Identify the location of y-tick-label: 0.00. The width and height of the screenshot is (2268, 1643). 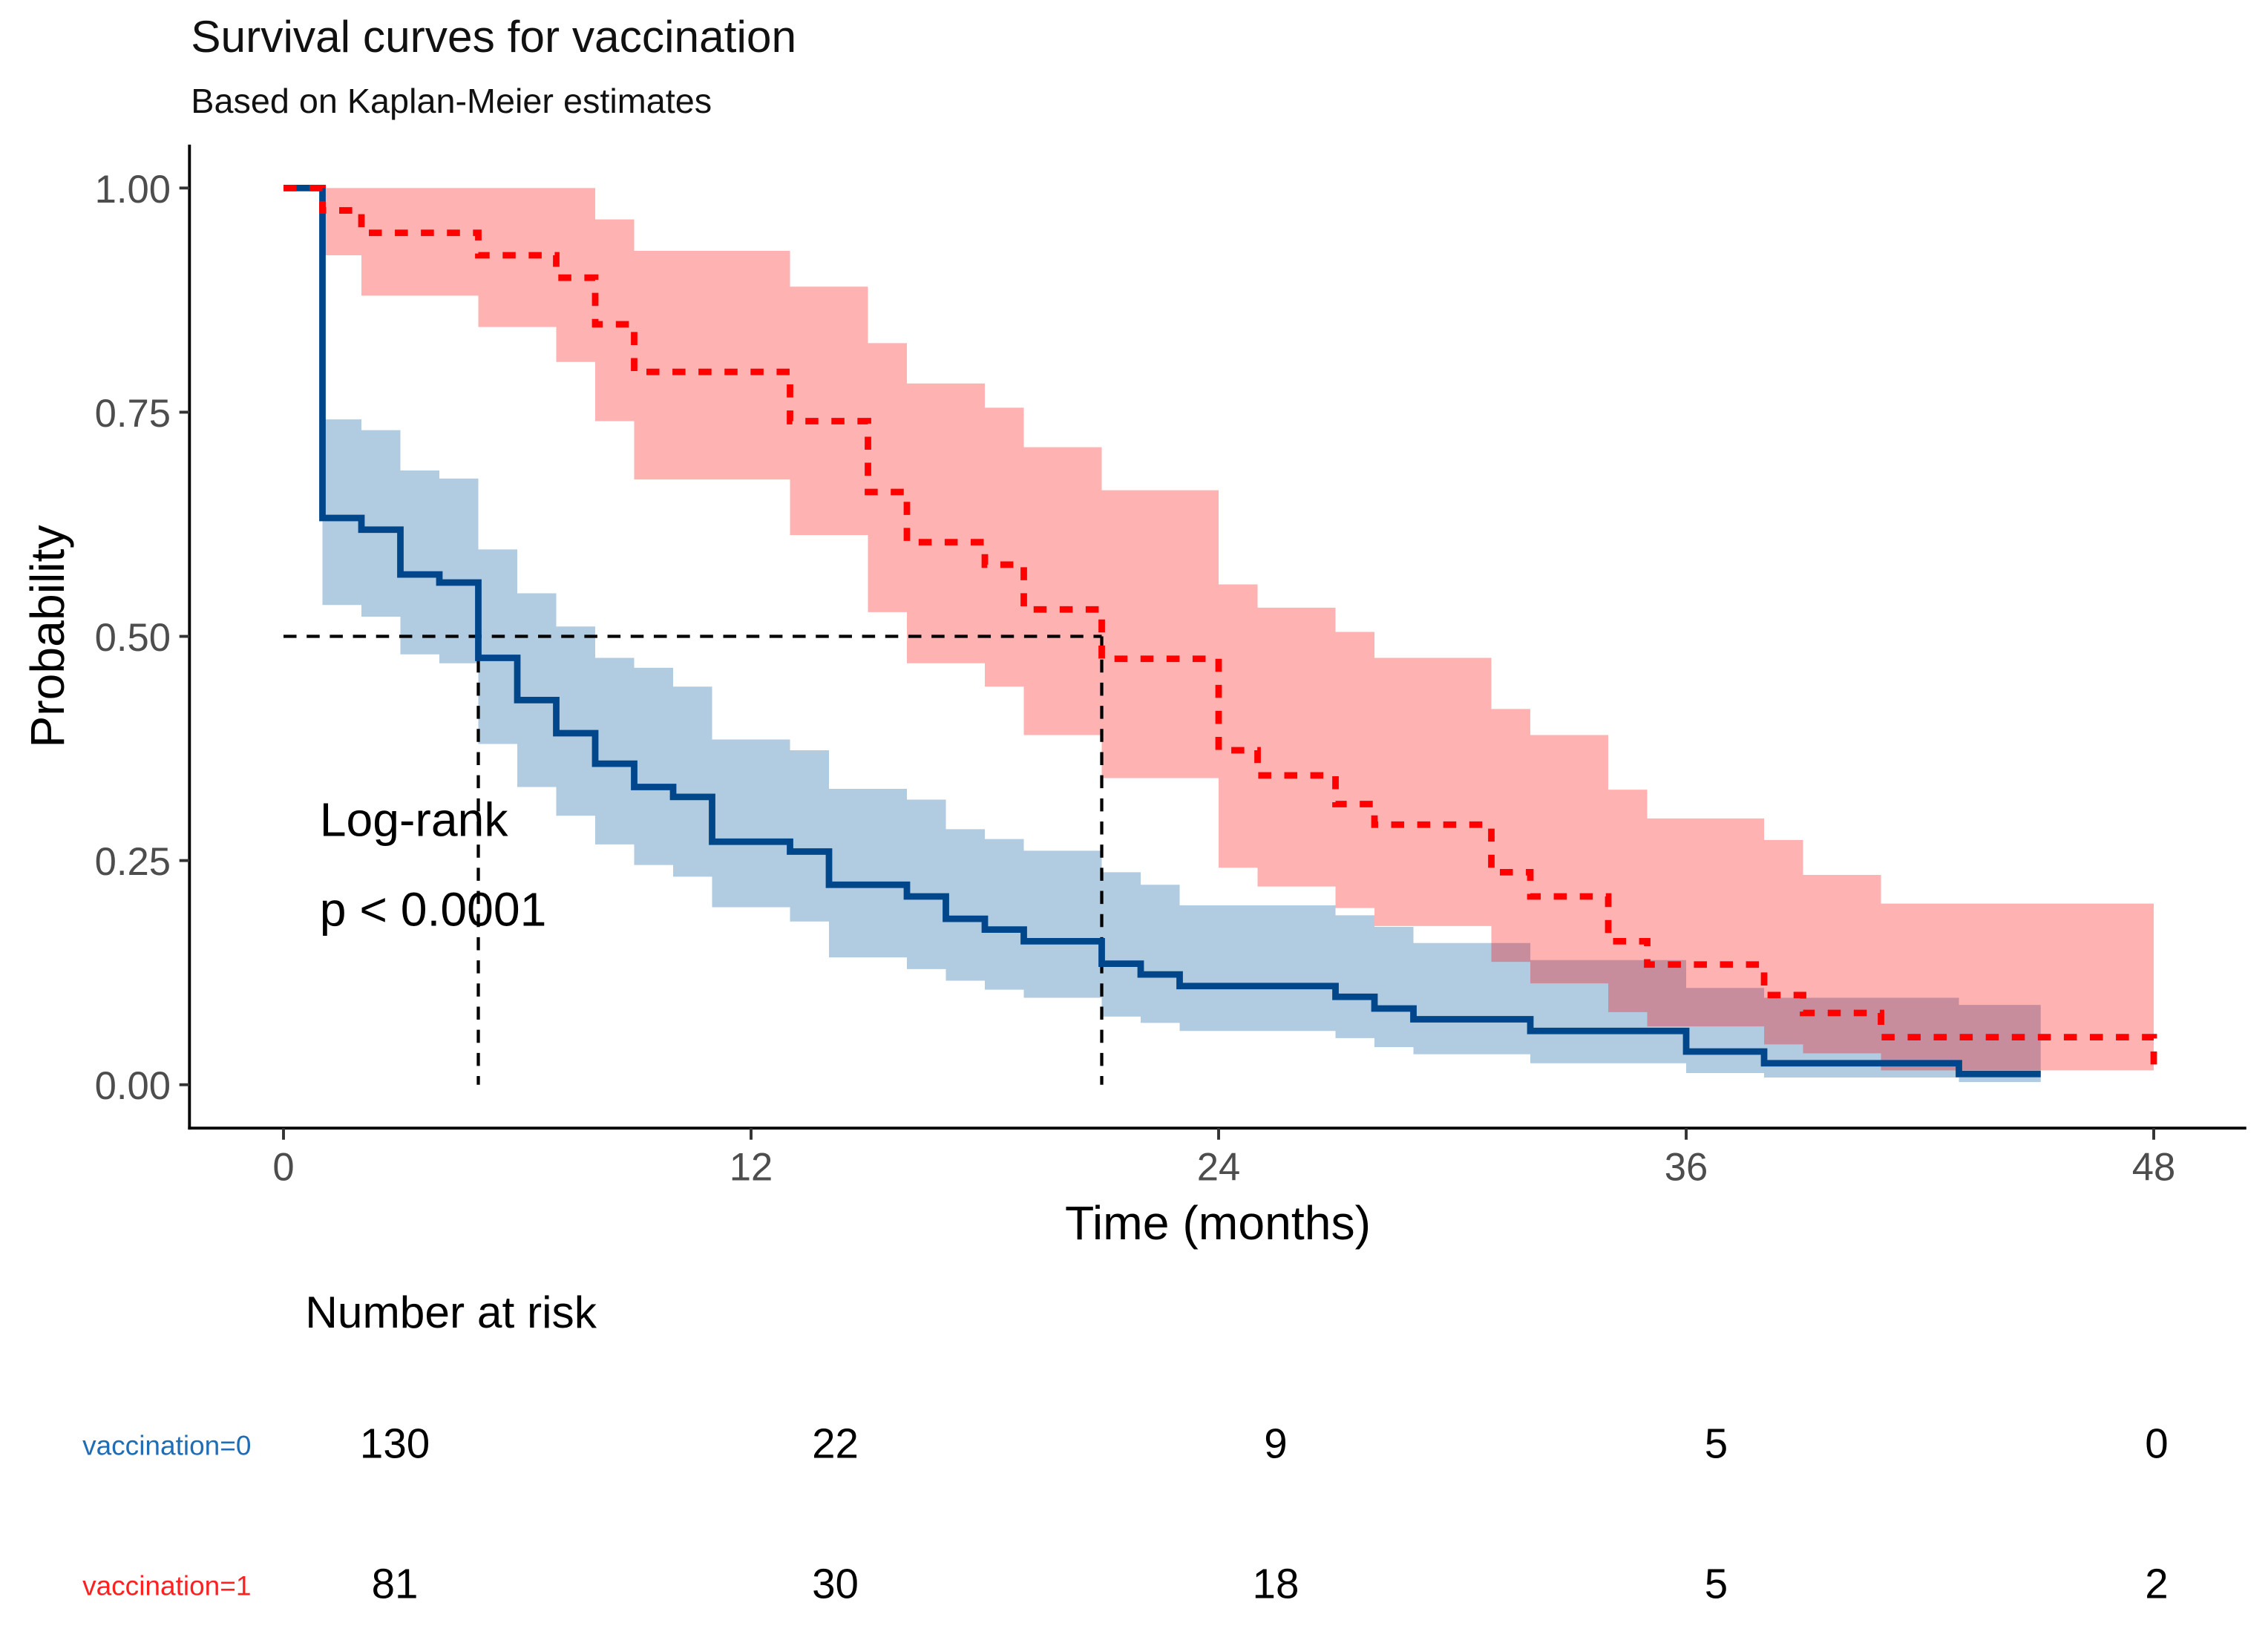
(133, 1086).